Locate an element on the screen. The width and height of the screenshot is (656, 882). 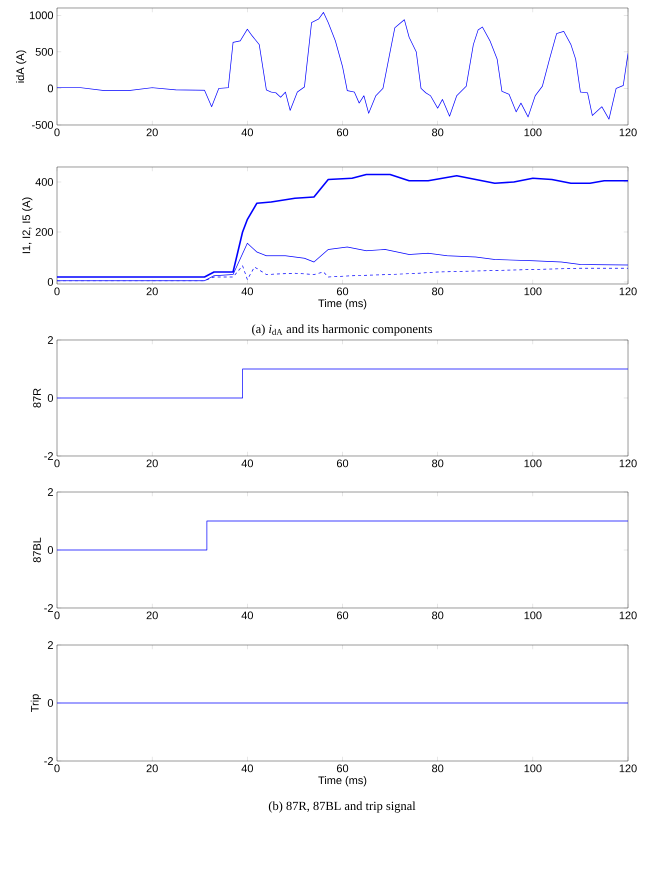
y-axis-title: I1, I2, I5 (A) is located at coordinates (27, 226).